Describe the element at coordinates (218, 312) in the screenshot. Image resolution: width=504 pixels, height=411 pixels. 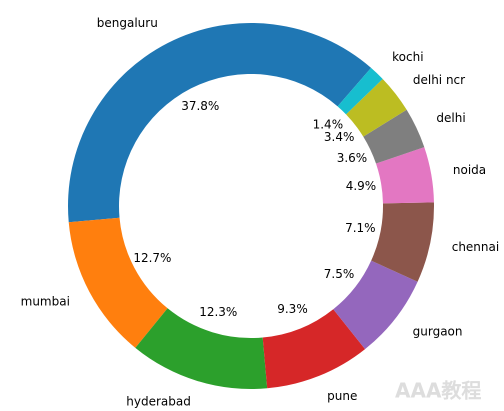
I see `slice-percent: 12.3%` at that location.